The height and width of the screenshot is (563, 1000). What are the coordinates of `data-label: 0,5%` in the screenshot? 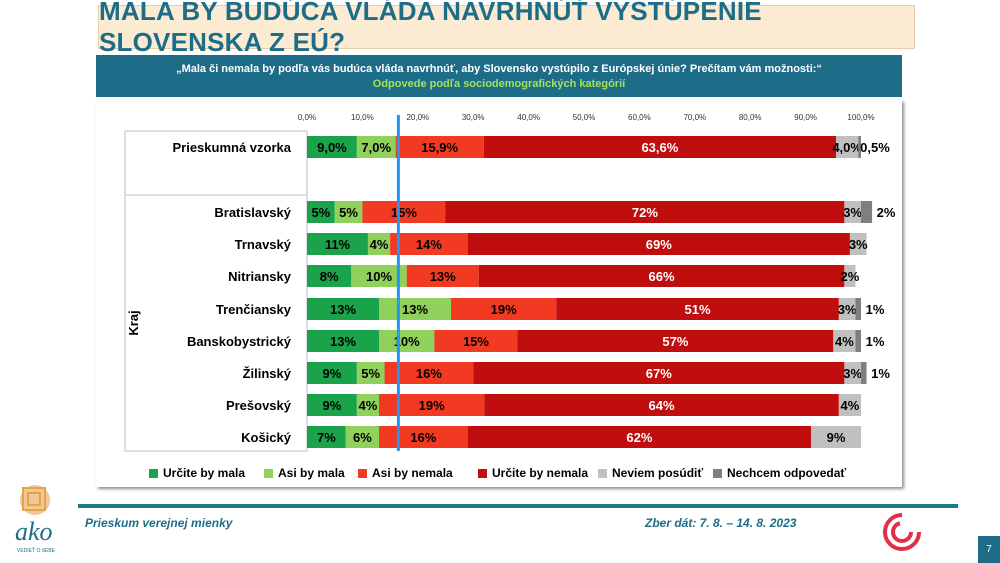 It's located at (875, 147).